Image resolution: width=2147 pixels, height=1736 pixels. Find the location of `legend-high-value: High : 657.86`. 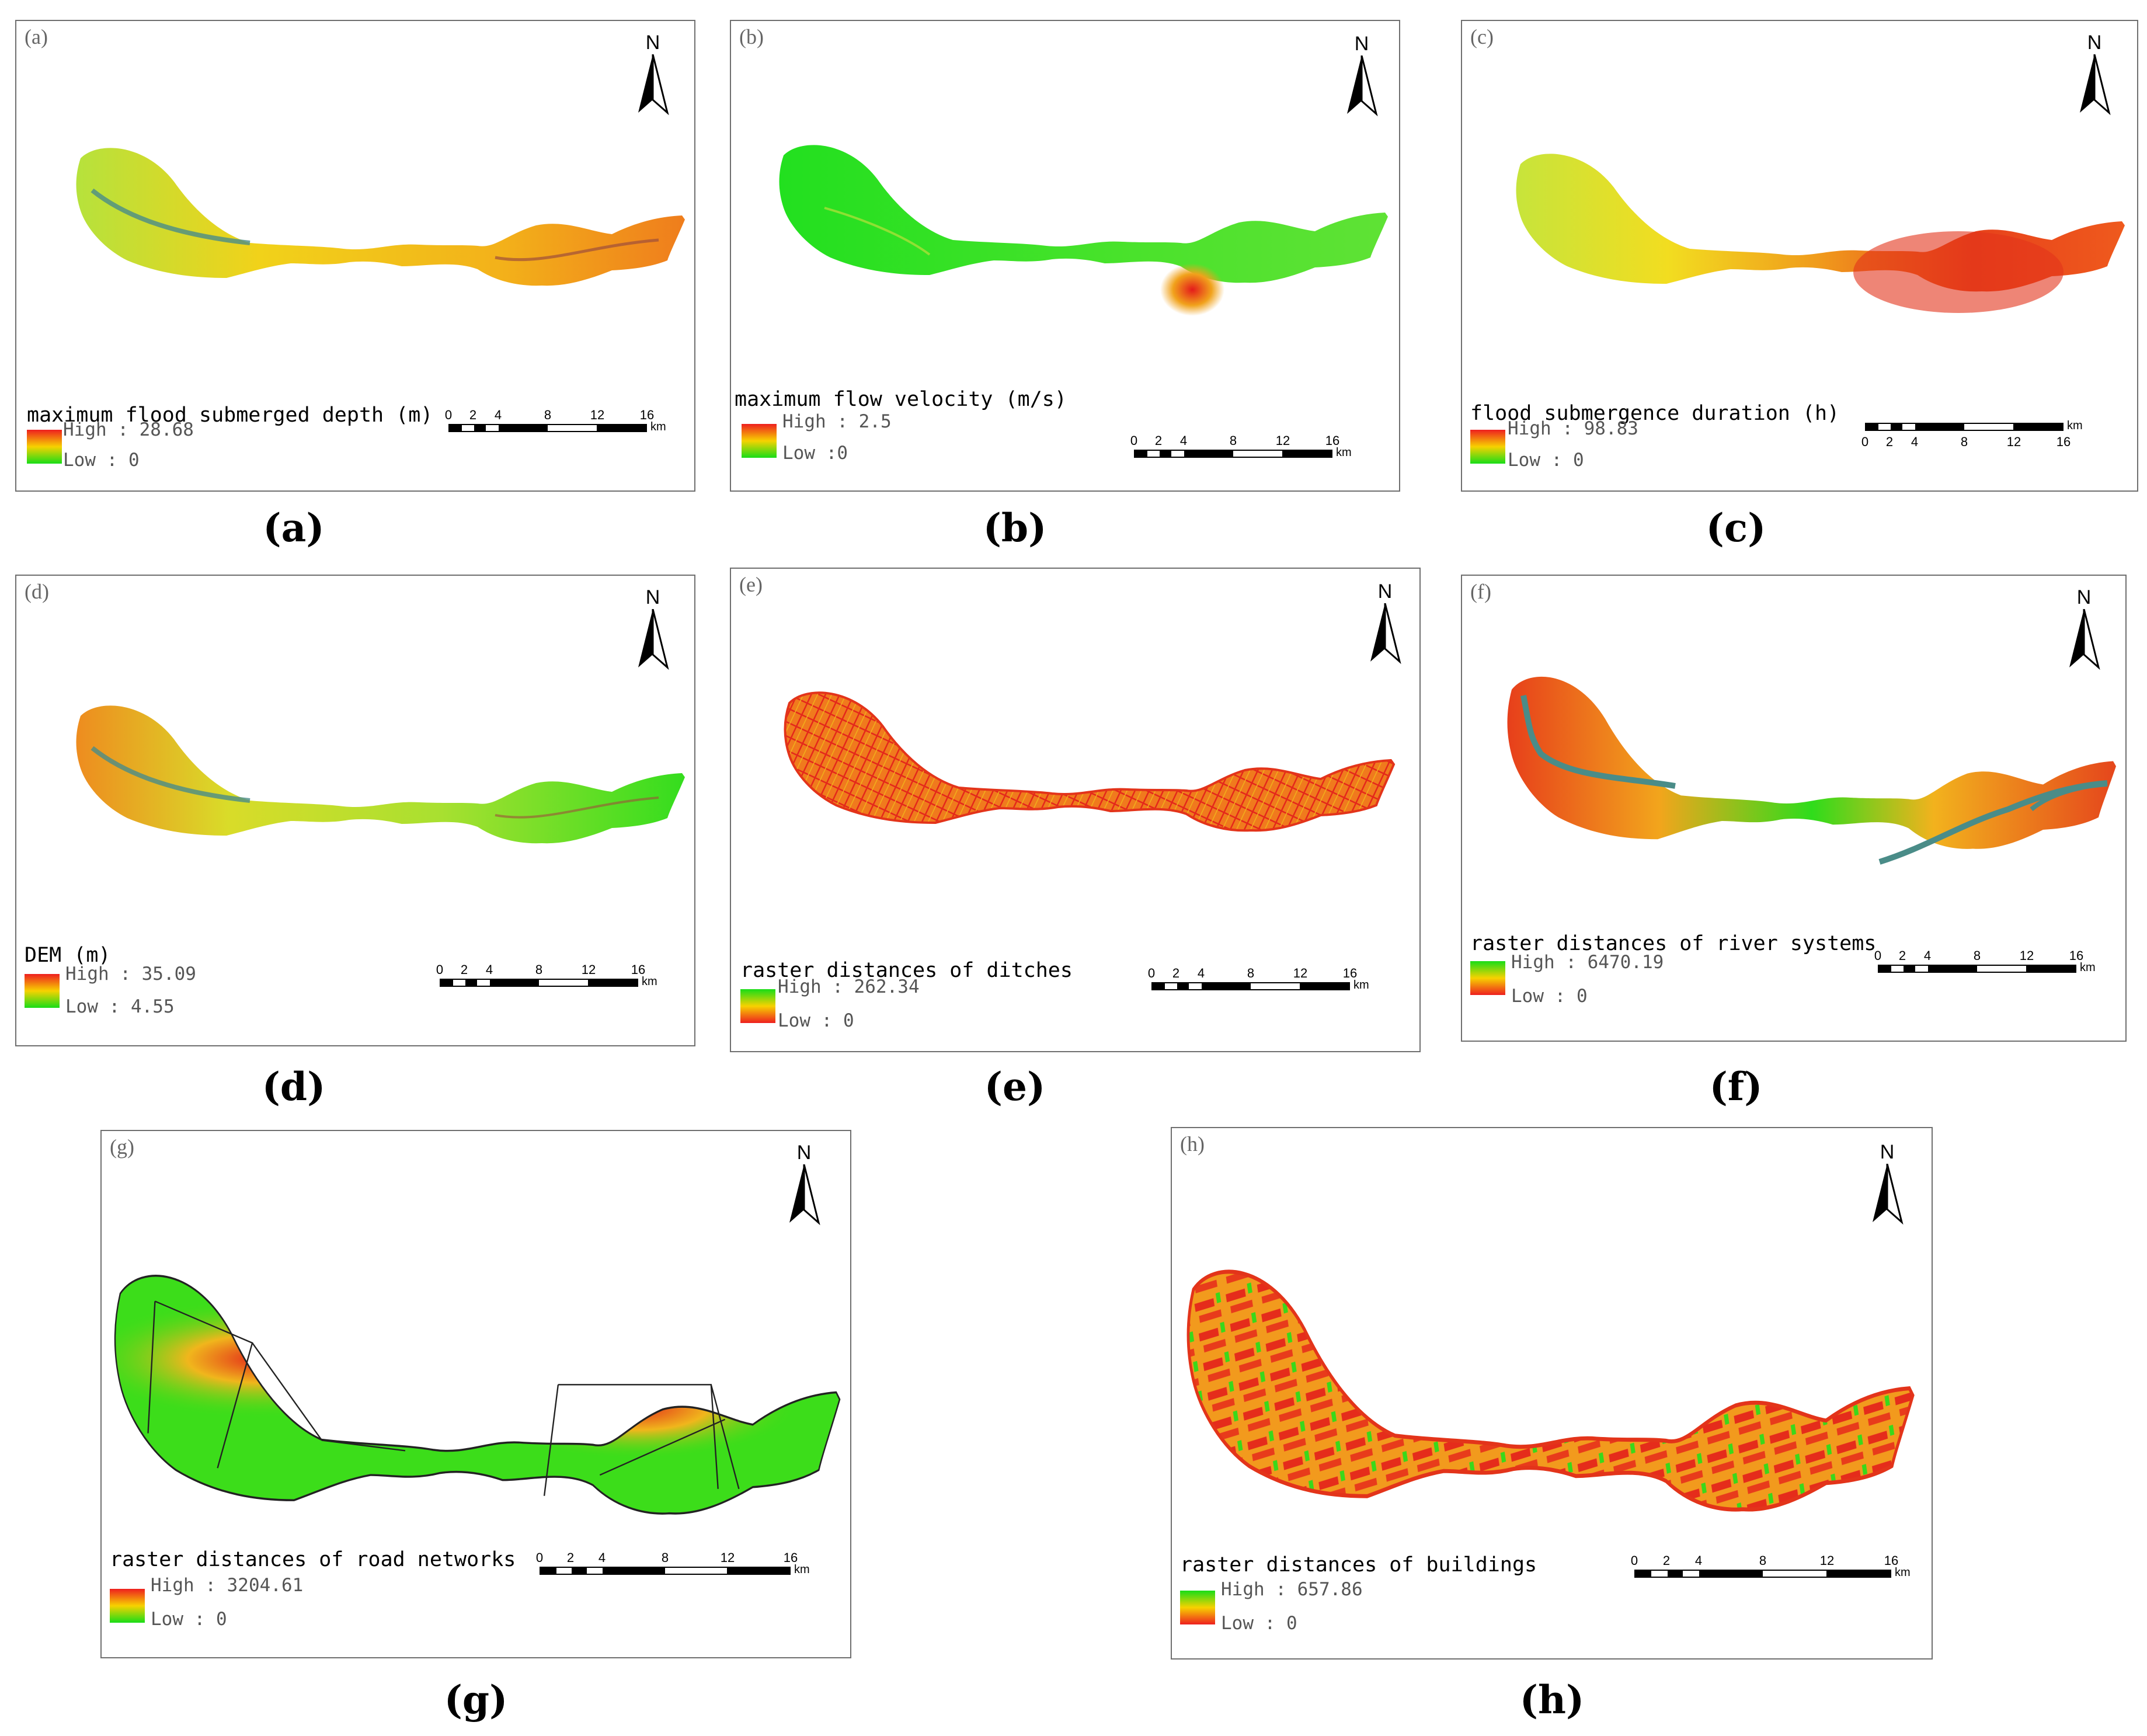

legend-high-value: High : 657.86 is located at coordinates (1292, 1589).